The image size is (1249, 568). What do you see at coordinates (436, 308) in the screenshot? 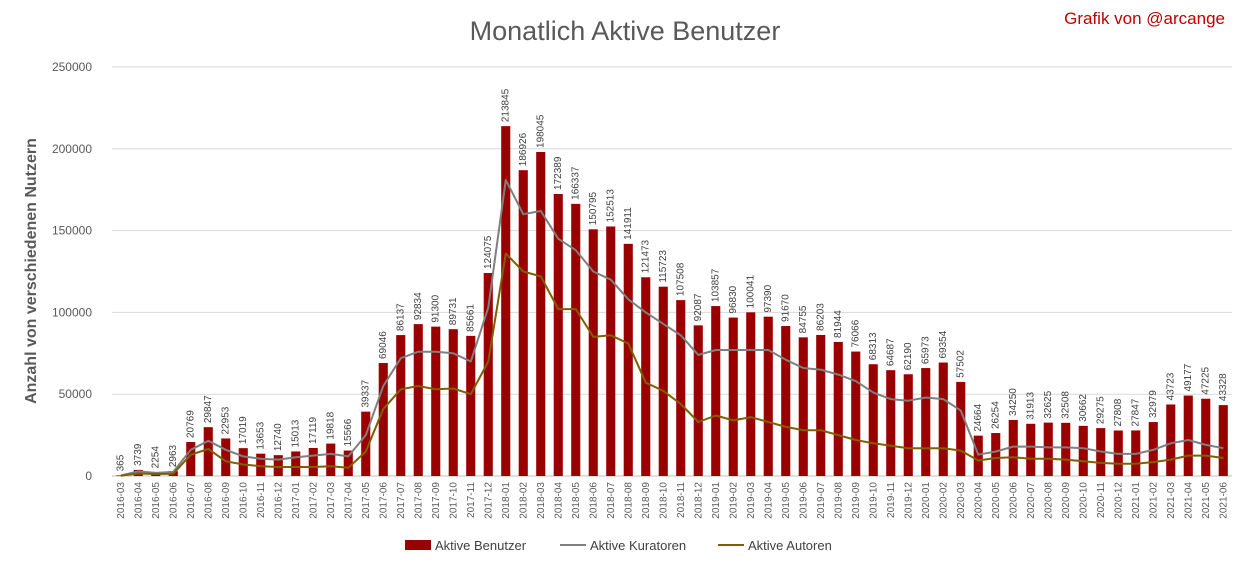
I see `data-label: 91300` at bounding box center [436, 308].